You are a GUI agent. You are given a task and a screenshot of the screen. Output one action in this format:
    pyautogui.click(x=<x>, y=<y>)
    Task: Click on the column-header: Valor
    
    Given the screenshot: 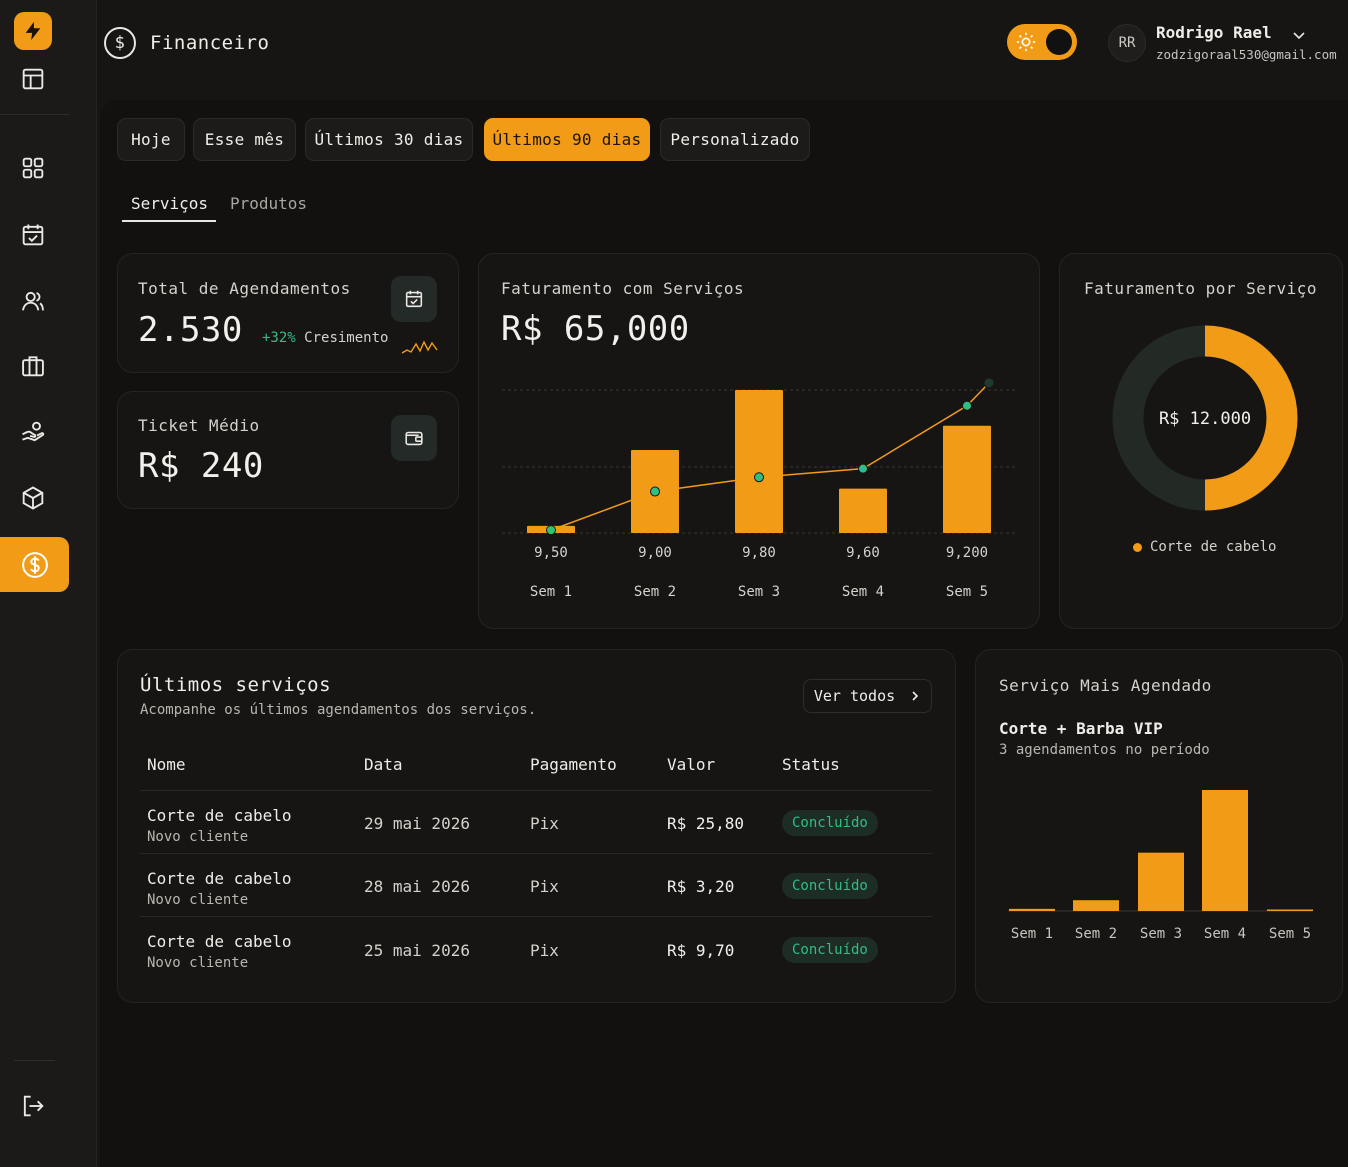 What is the action you would take?
    pyautogui.click(x=691, y=764)
    